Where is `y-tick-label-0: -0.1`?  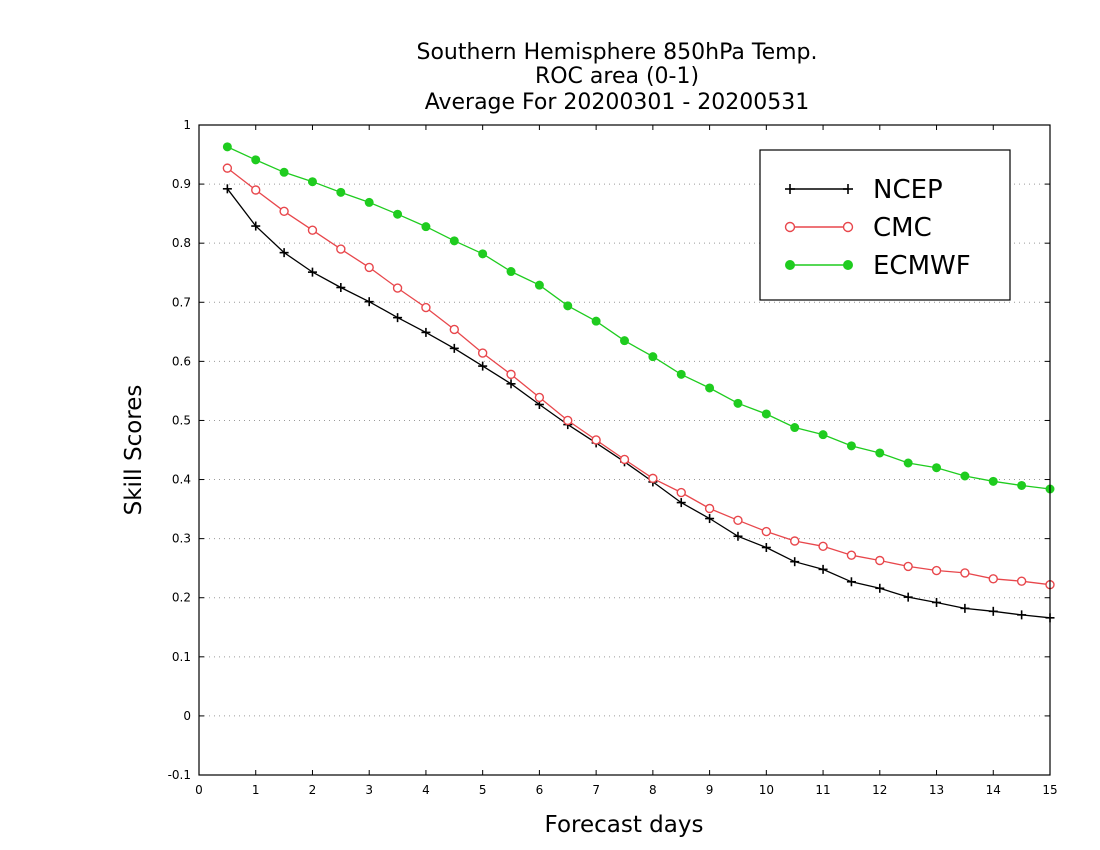
y-tick-label-0: -0.1 is located at coordinates (179, 775).